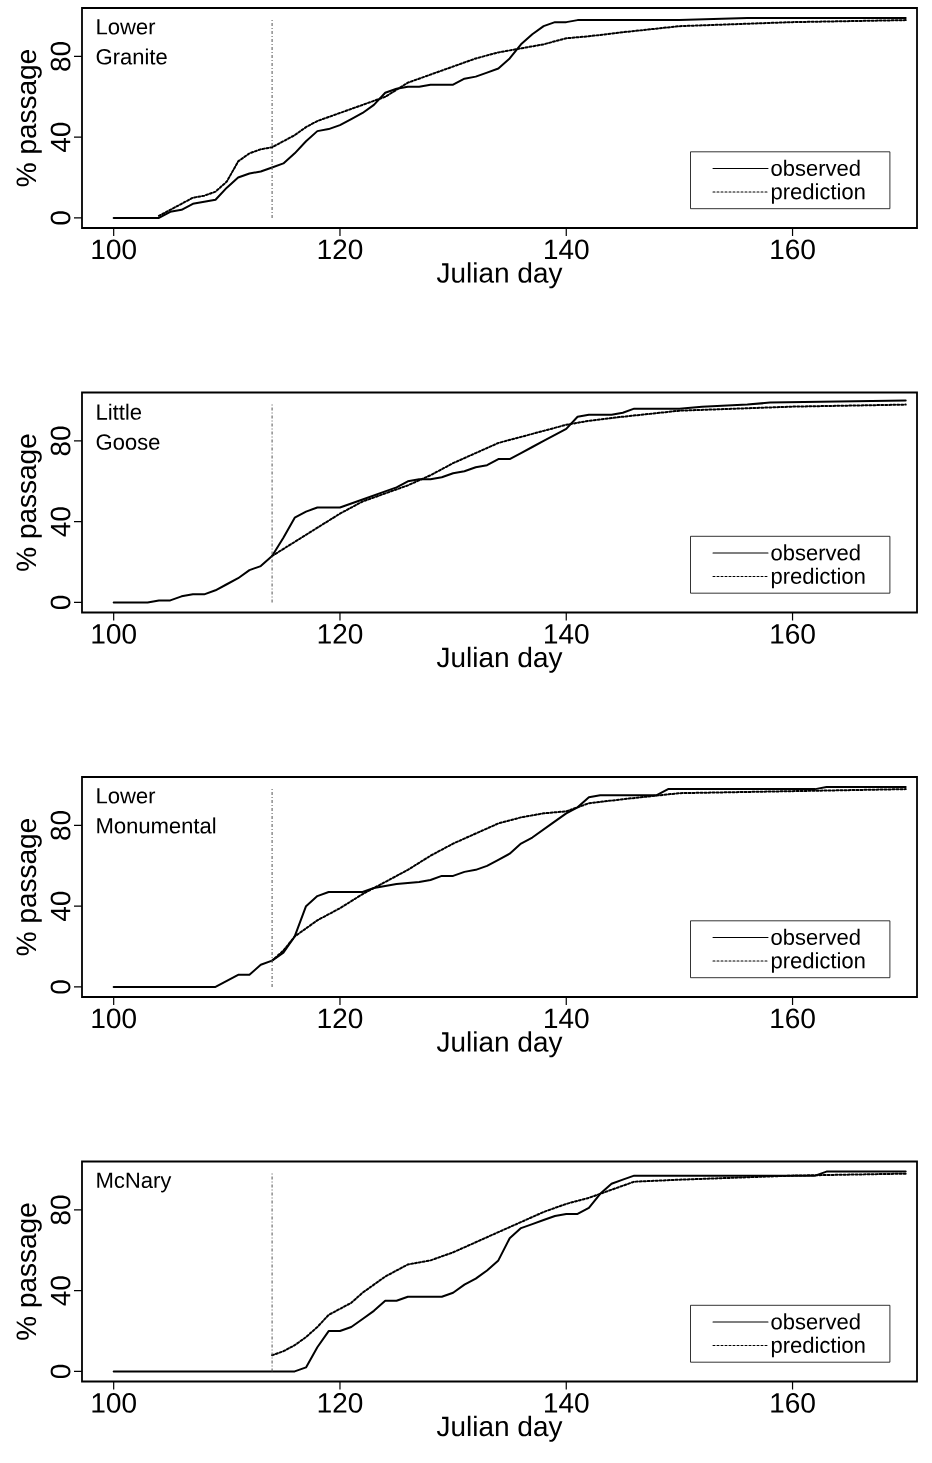 This screenshot has height=1463, width=932. Describe the element at coordinates (134, 1182) in the screenshot. I see `chart-title: McNary` at that location.